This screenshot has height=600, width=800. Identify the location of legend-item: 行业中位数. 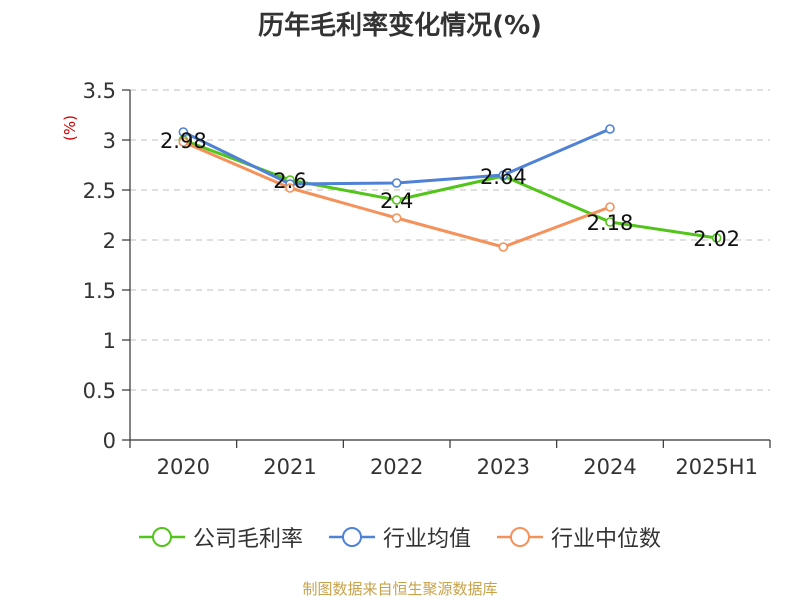
(579, 537).